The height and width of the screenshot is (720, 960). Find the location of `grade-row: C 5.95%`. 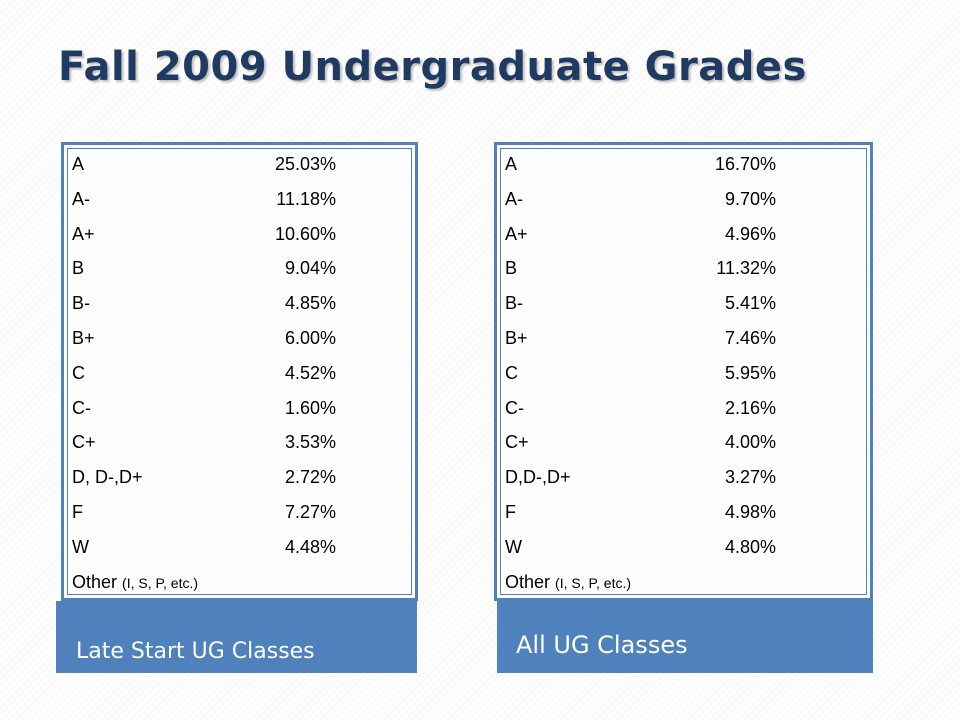

grade-row: C 5.95% is located at coordinates (687, 380).